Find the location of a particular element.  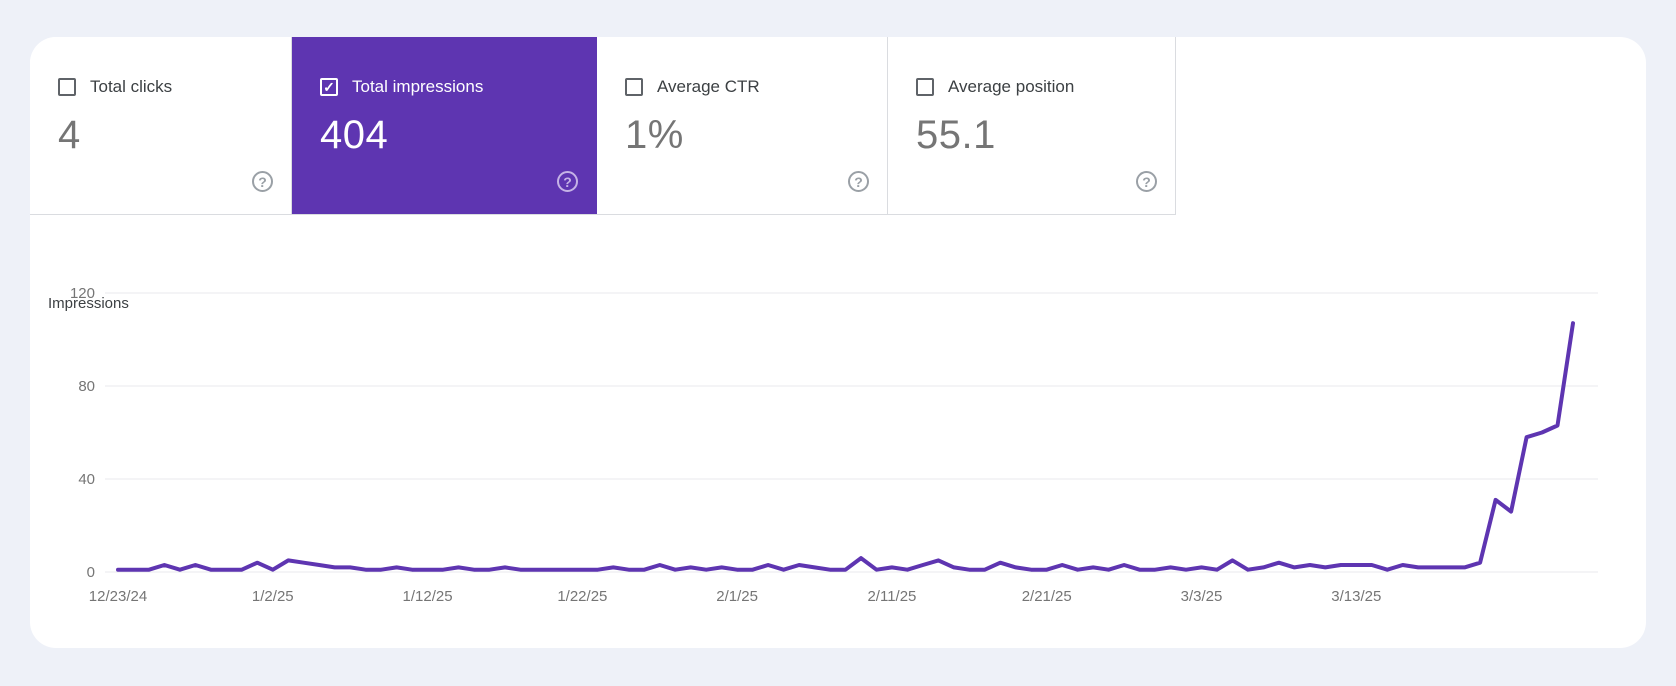

metric-card-average-ctr: Average CTR 1% ? is located at coordinates (742, 125).